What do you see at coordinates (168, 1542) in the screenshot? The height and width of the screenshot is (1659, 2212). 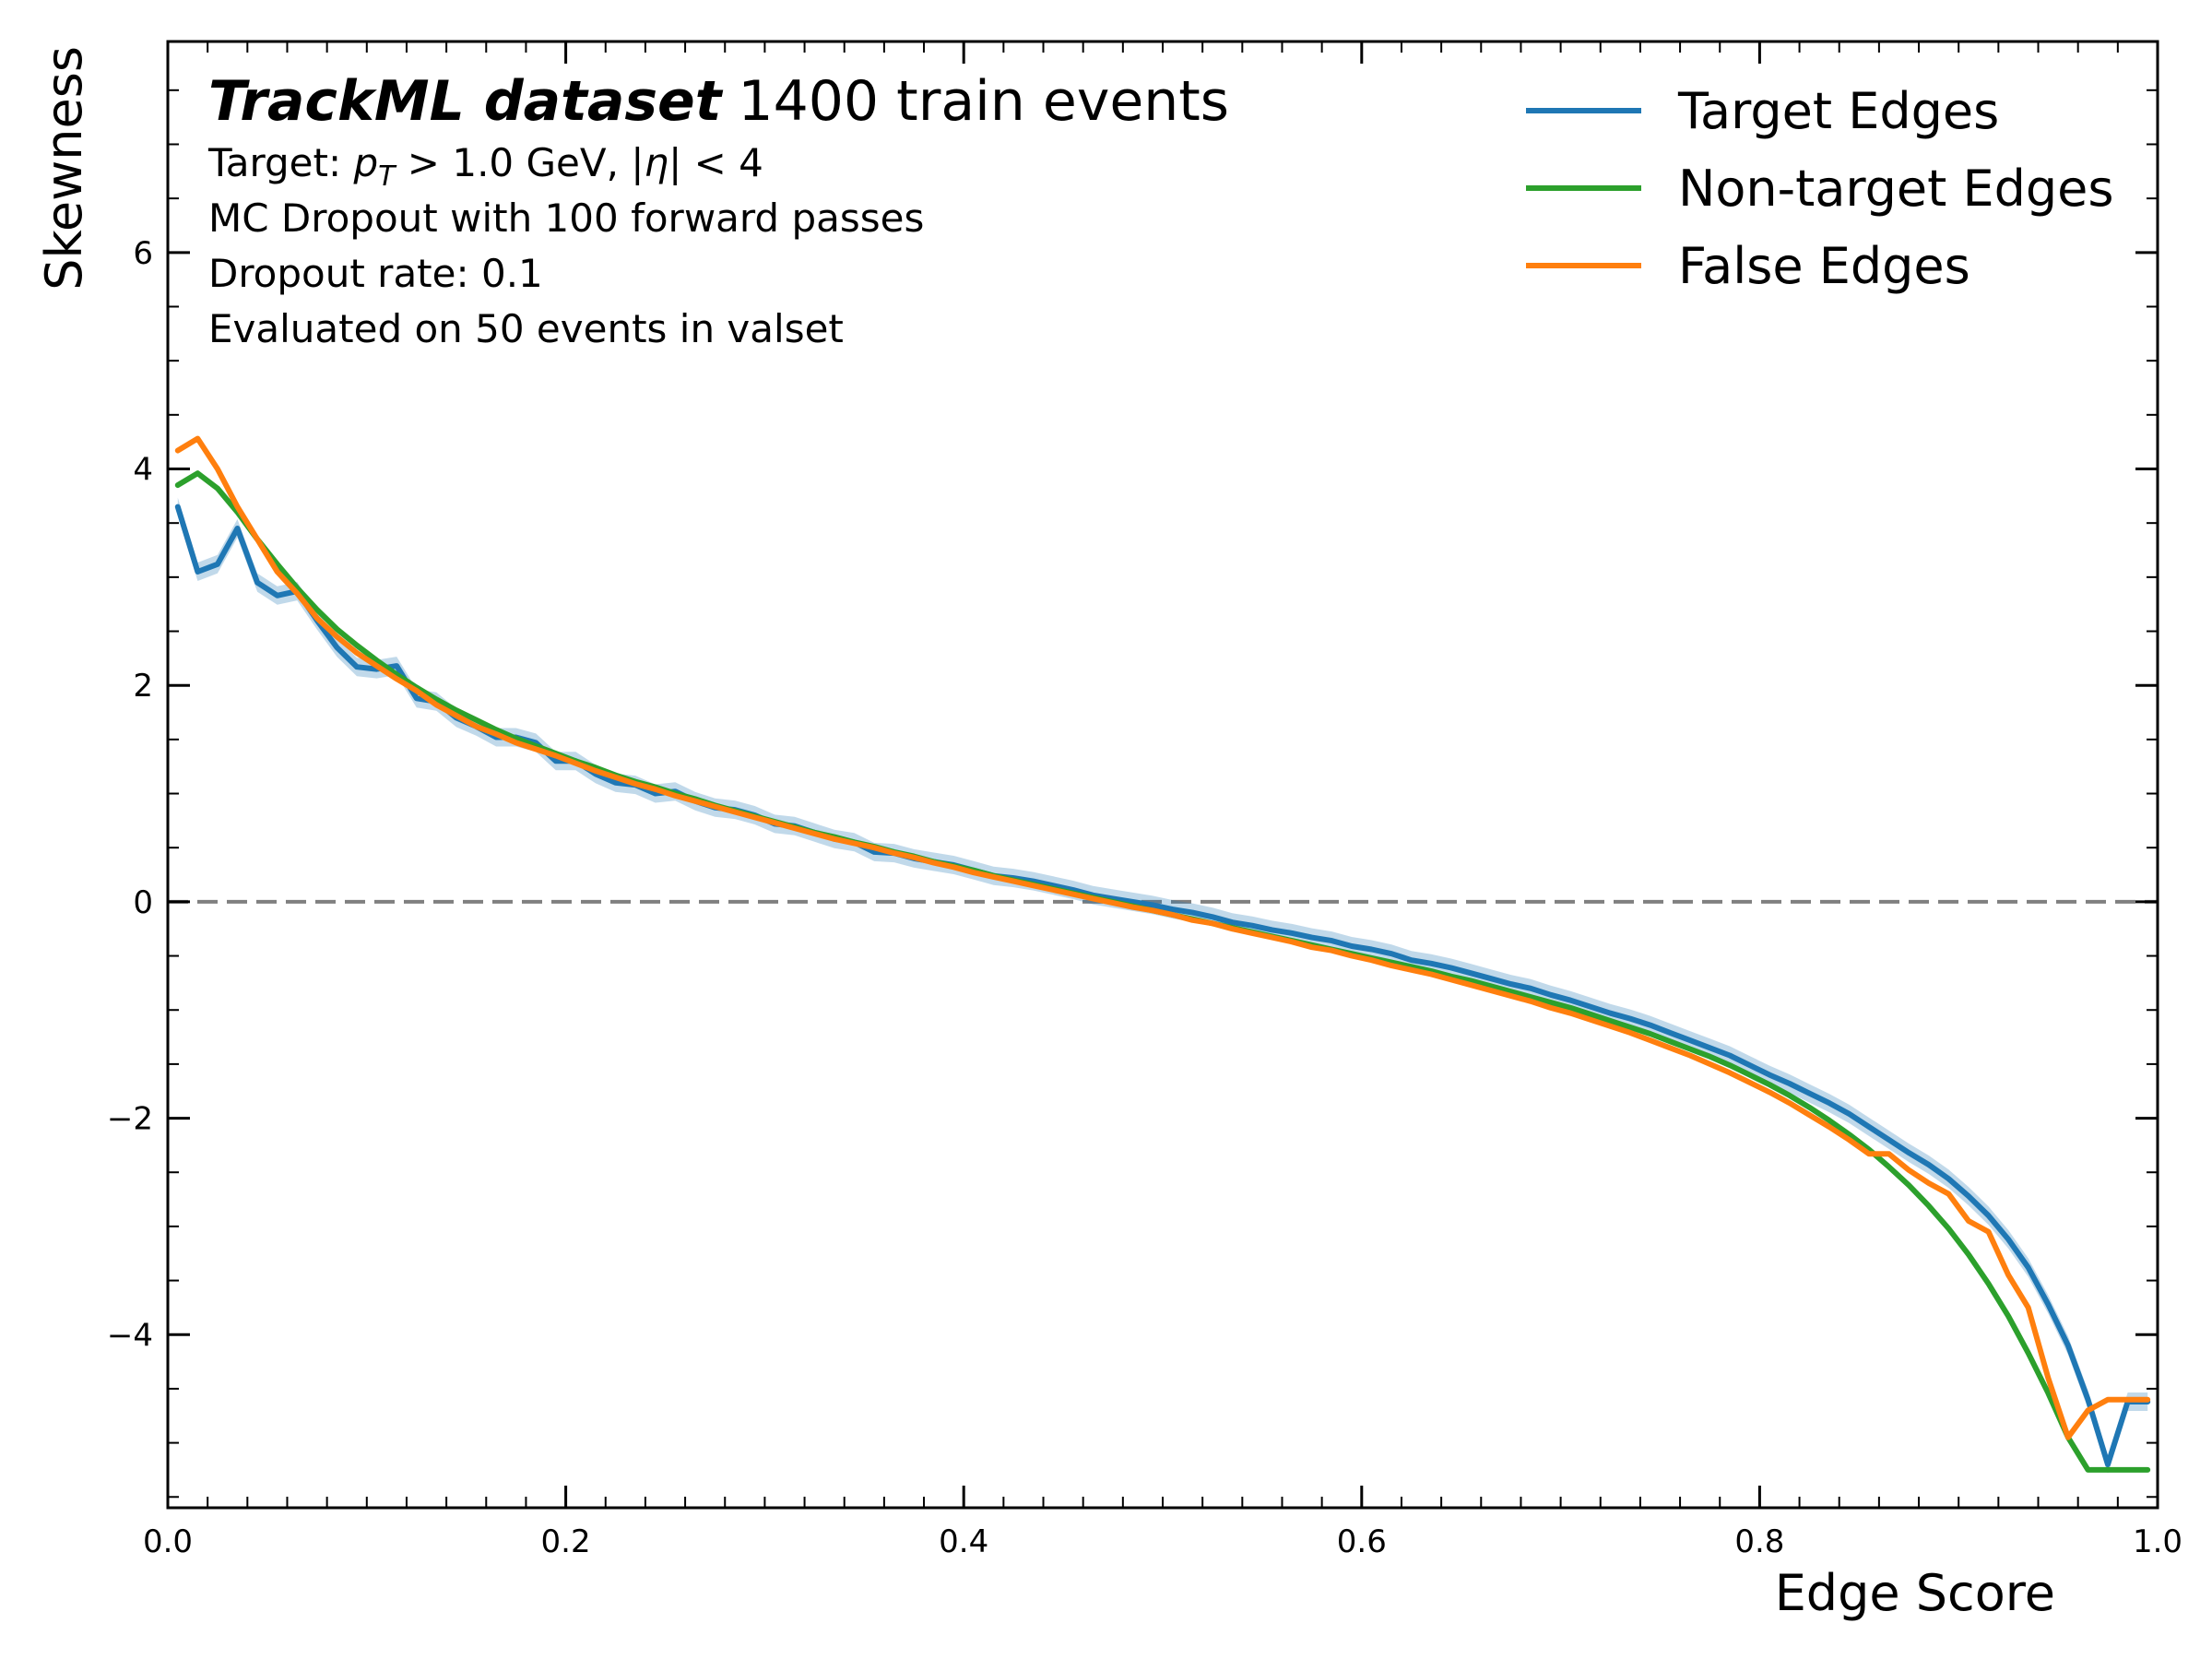 I see `x-tick-label: 0.0` at bounding box center [168, 1542].